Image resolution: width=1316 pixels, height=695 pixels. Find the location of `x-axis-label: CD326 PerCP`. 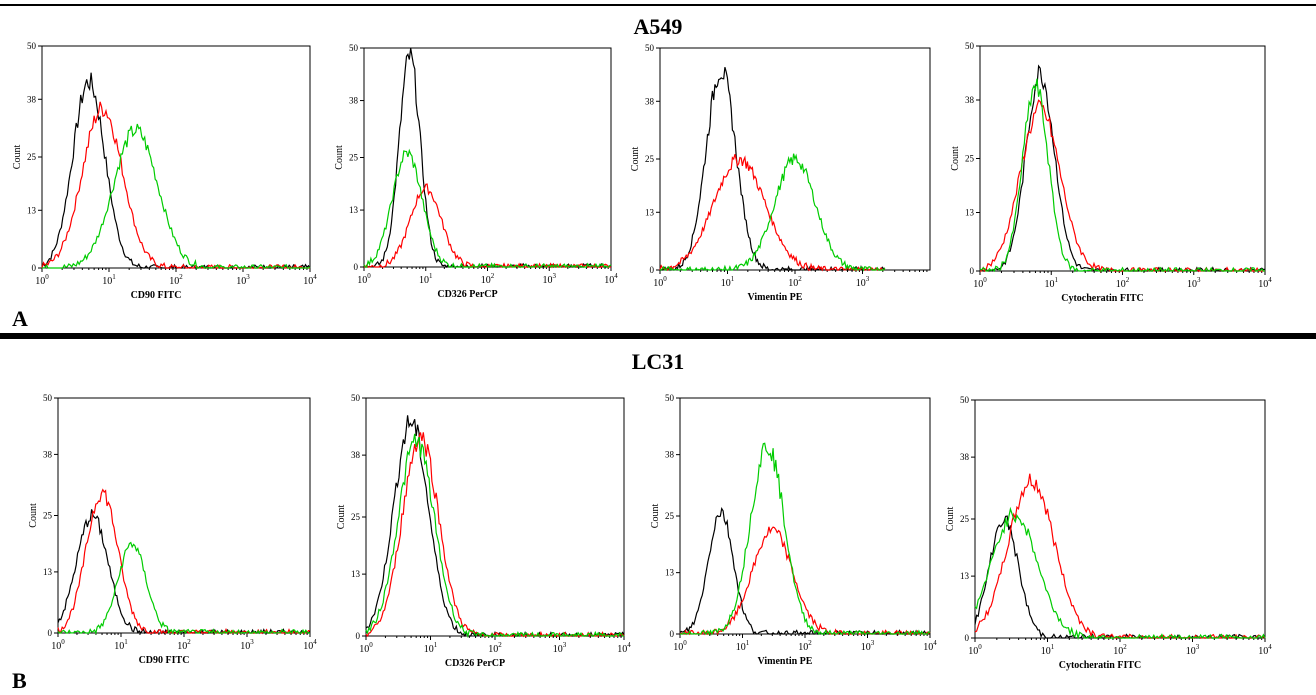

x-axis-label: CD326 PerCP is located at coordinates (467, 294).